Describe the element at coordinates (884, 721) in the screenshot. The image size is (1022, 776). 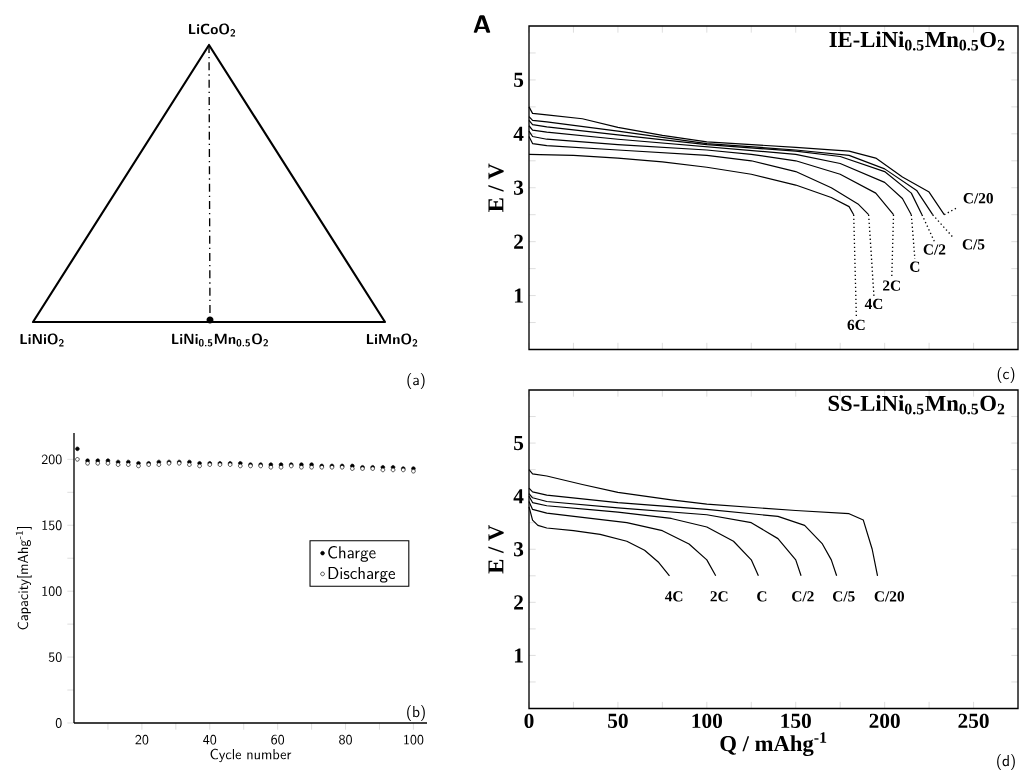
I see `x-tick-label: 200` at that location.